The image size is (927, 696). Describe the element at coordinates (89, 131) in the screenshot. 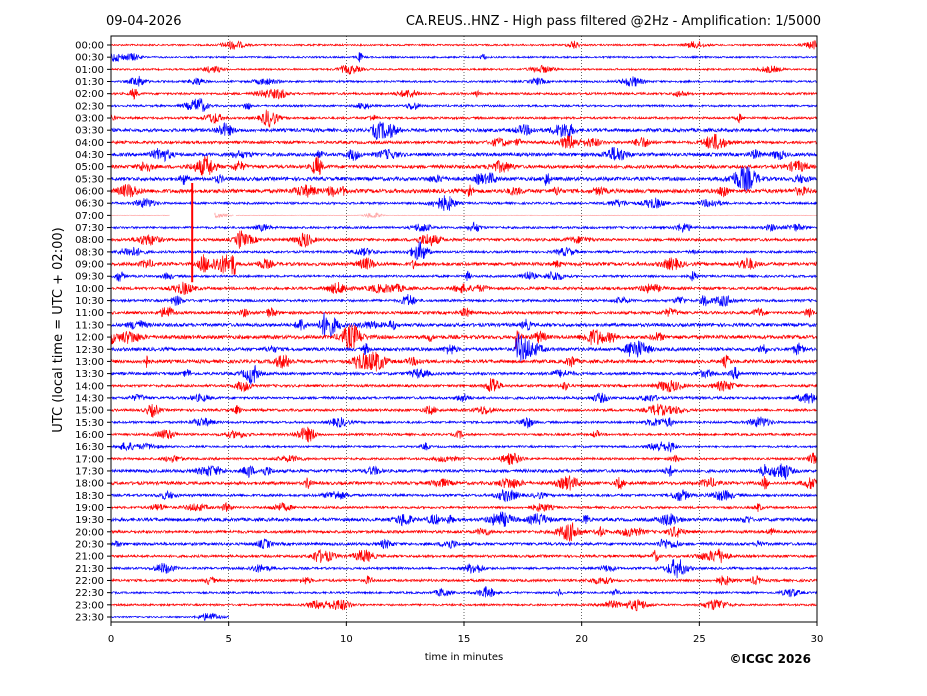

I see `y-tick-label: 03:30` at that location.